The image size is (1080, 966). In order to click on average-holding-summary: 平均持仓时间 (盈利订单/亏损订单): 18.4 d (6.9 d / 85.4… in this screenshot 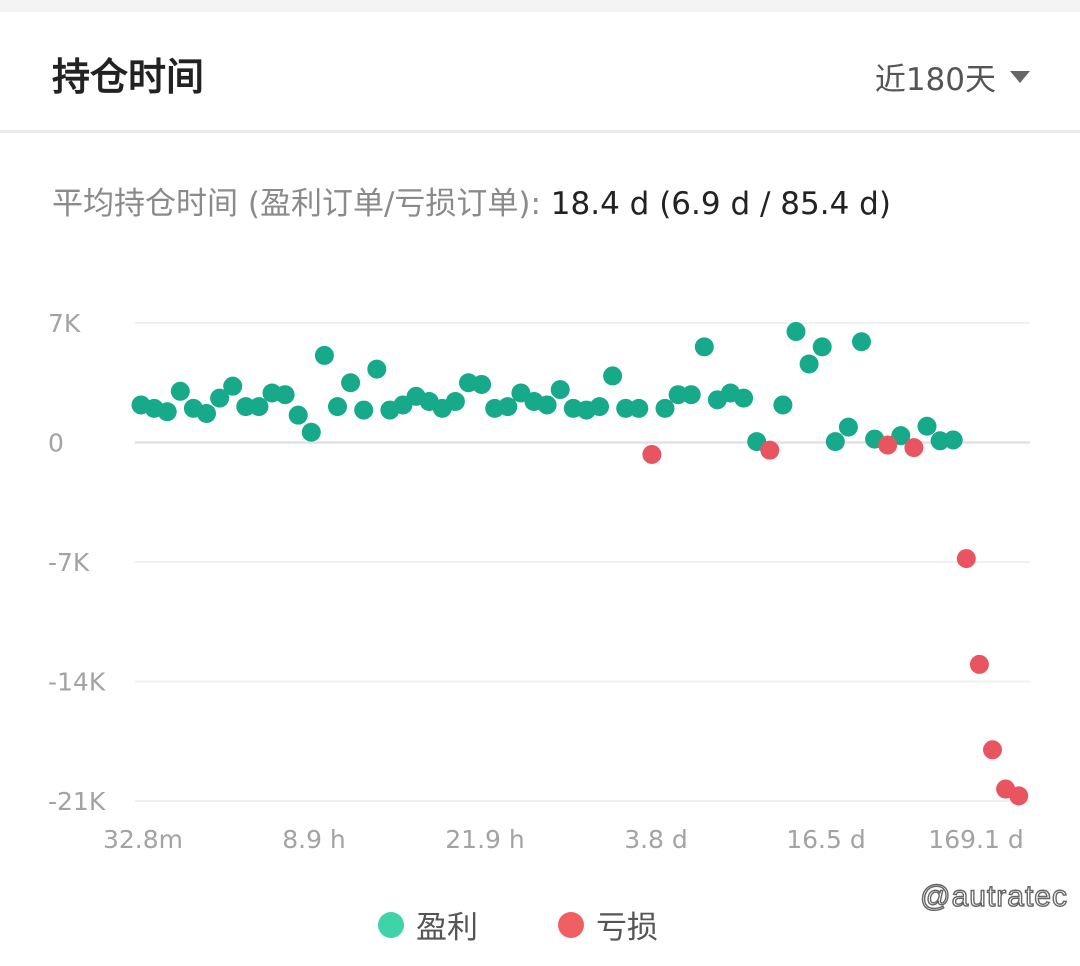, I will do `click(471, 200)`.